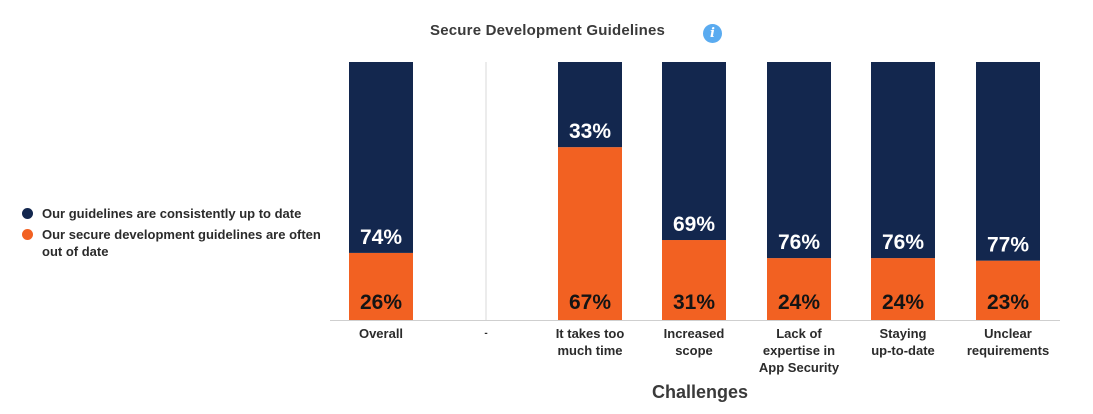  I want to click on data-label-up-to-date: 74%, so click(381, 237).